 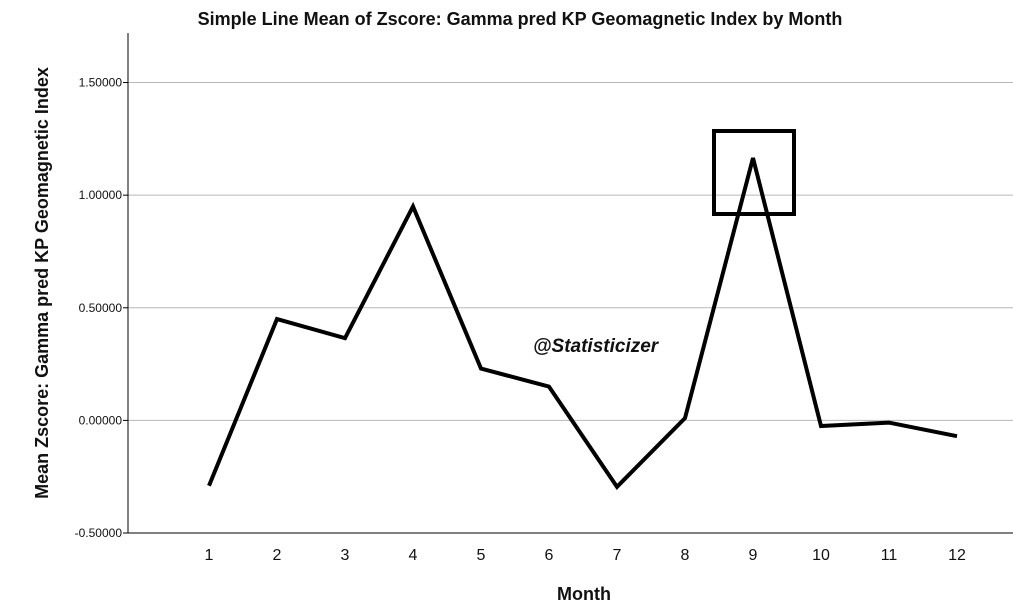 What do you see at coordinates (584, 594) in the screenshot?
I see `x-axis-title: Month` at bounding box center [584, 594].